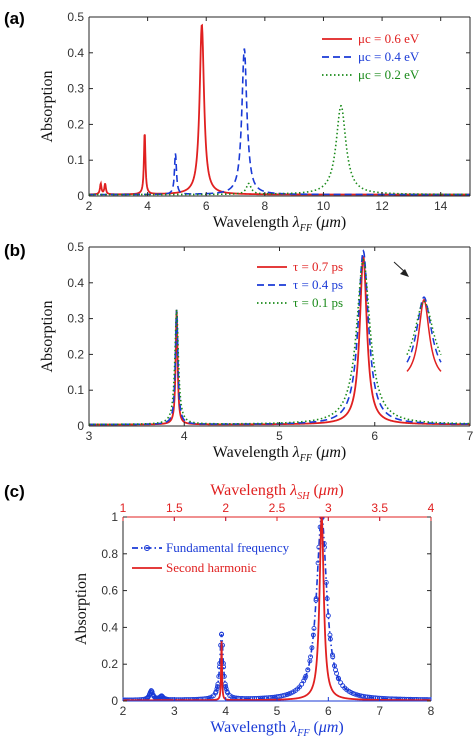  Describe the element at coordinates (389, 38) in the screenshot. I see `legend-label-0: μc = 0.6 eV` at that location.